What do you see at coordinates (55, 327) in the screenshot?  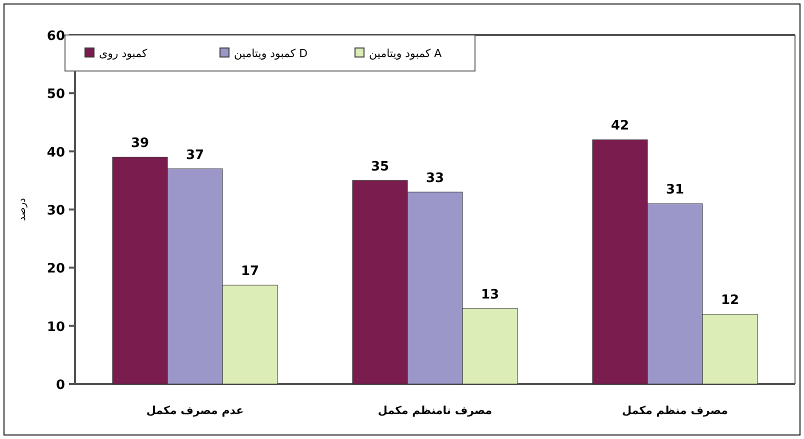 I see `y-tick-label: 10` at bounding box center [55, 327].